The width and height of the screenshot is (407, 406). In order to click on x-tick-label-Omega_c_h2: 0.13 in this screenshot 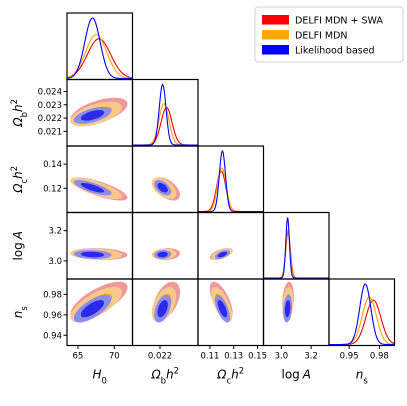, I will do `click(233, 357)`.